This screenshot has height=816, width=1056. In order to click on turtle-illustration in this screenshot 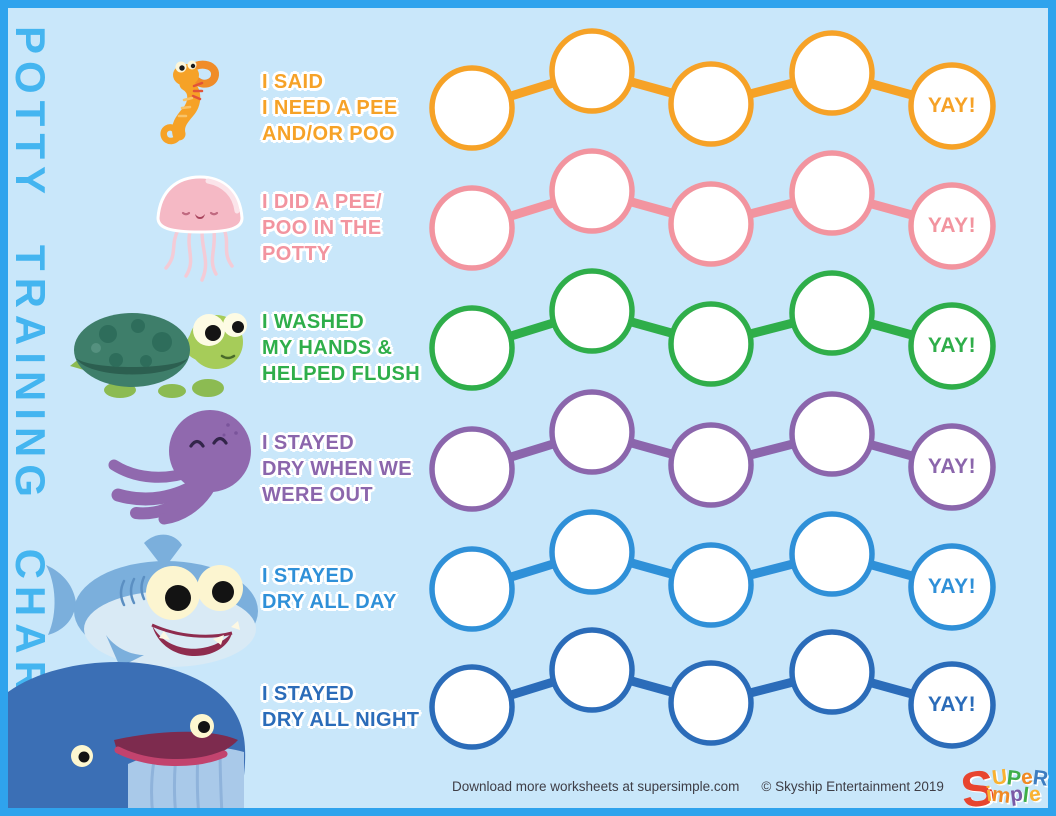, I will do `click(163, 351)`.